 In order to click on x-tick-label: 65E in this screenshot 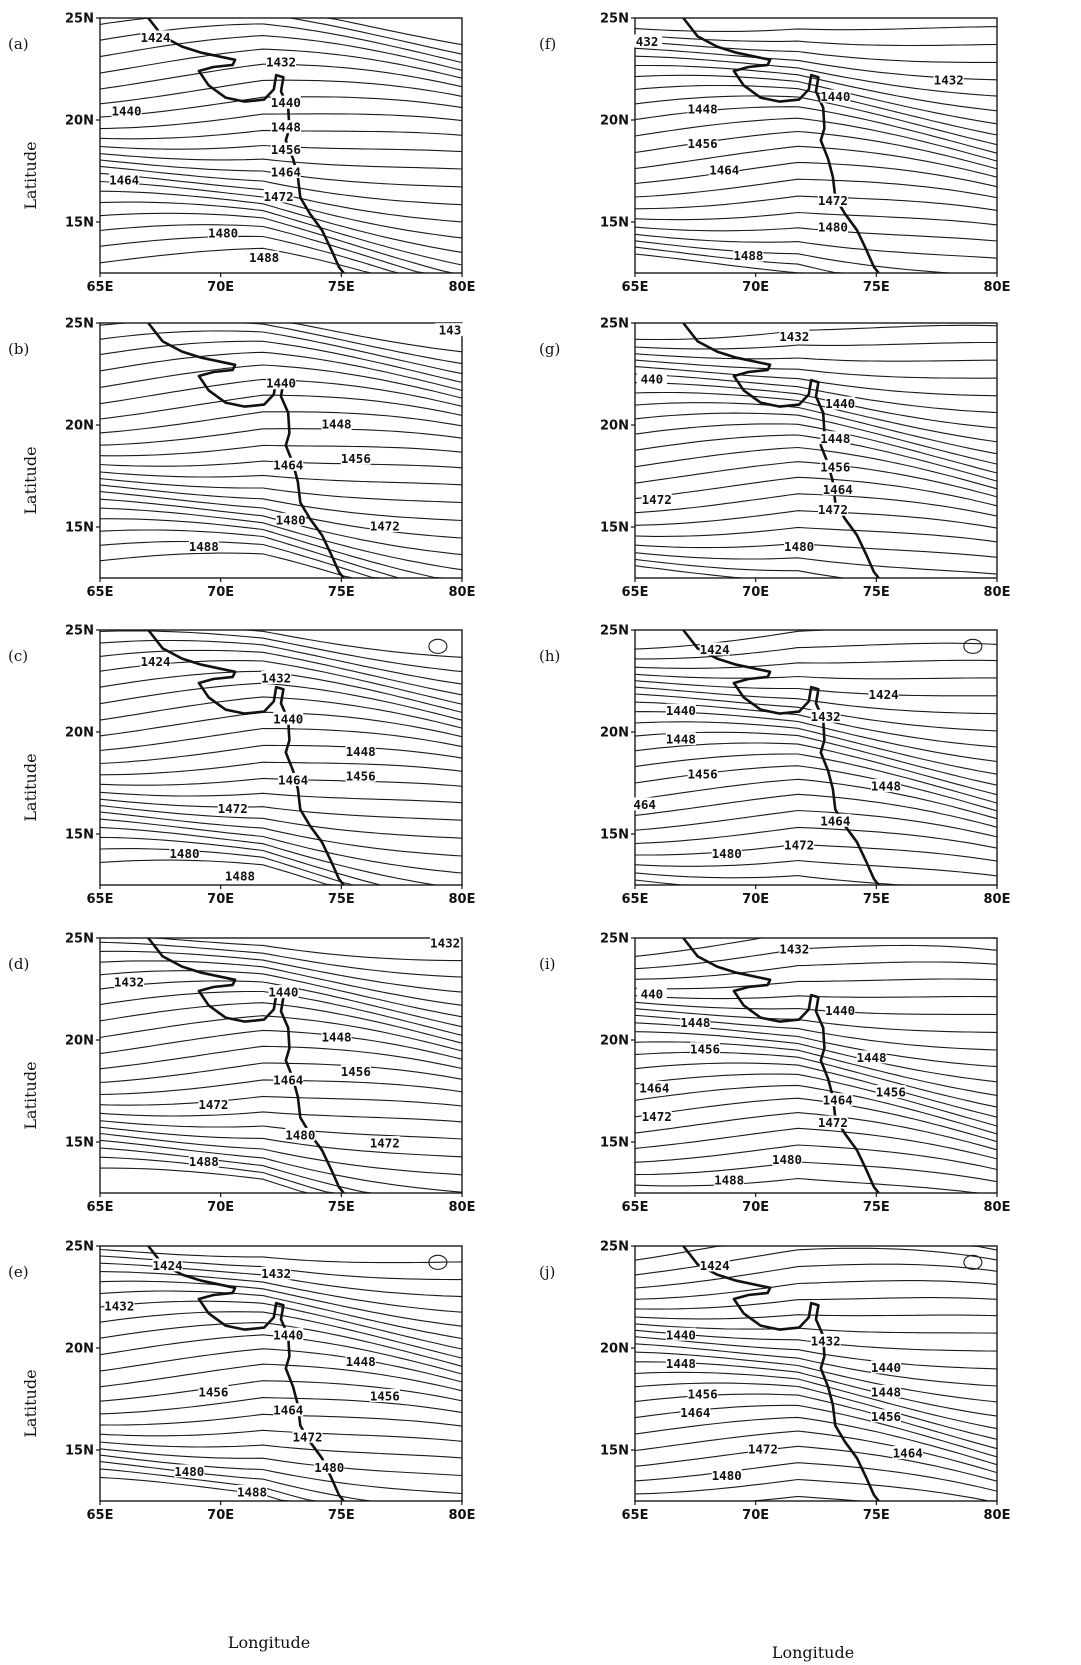, I will do `click(100, 1515)`.